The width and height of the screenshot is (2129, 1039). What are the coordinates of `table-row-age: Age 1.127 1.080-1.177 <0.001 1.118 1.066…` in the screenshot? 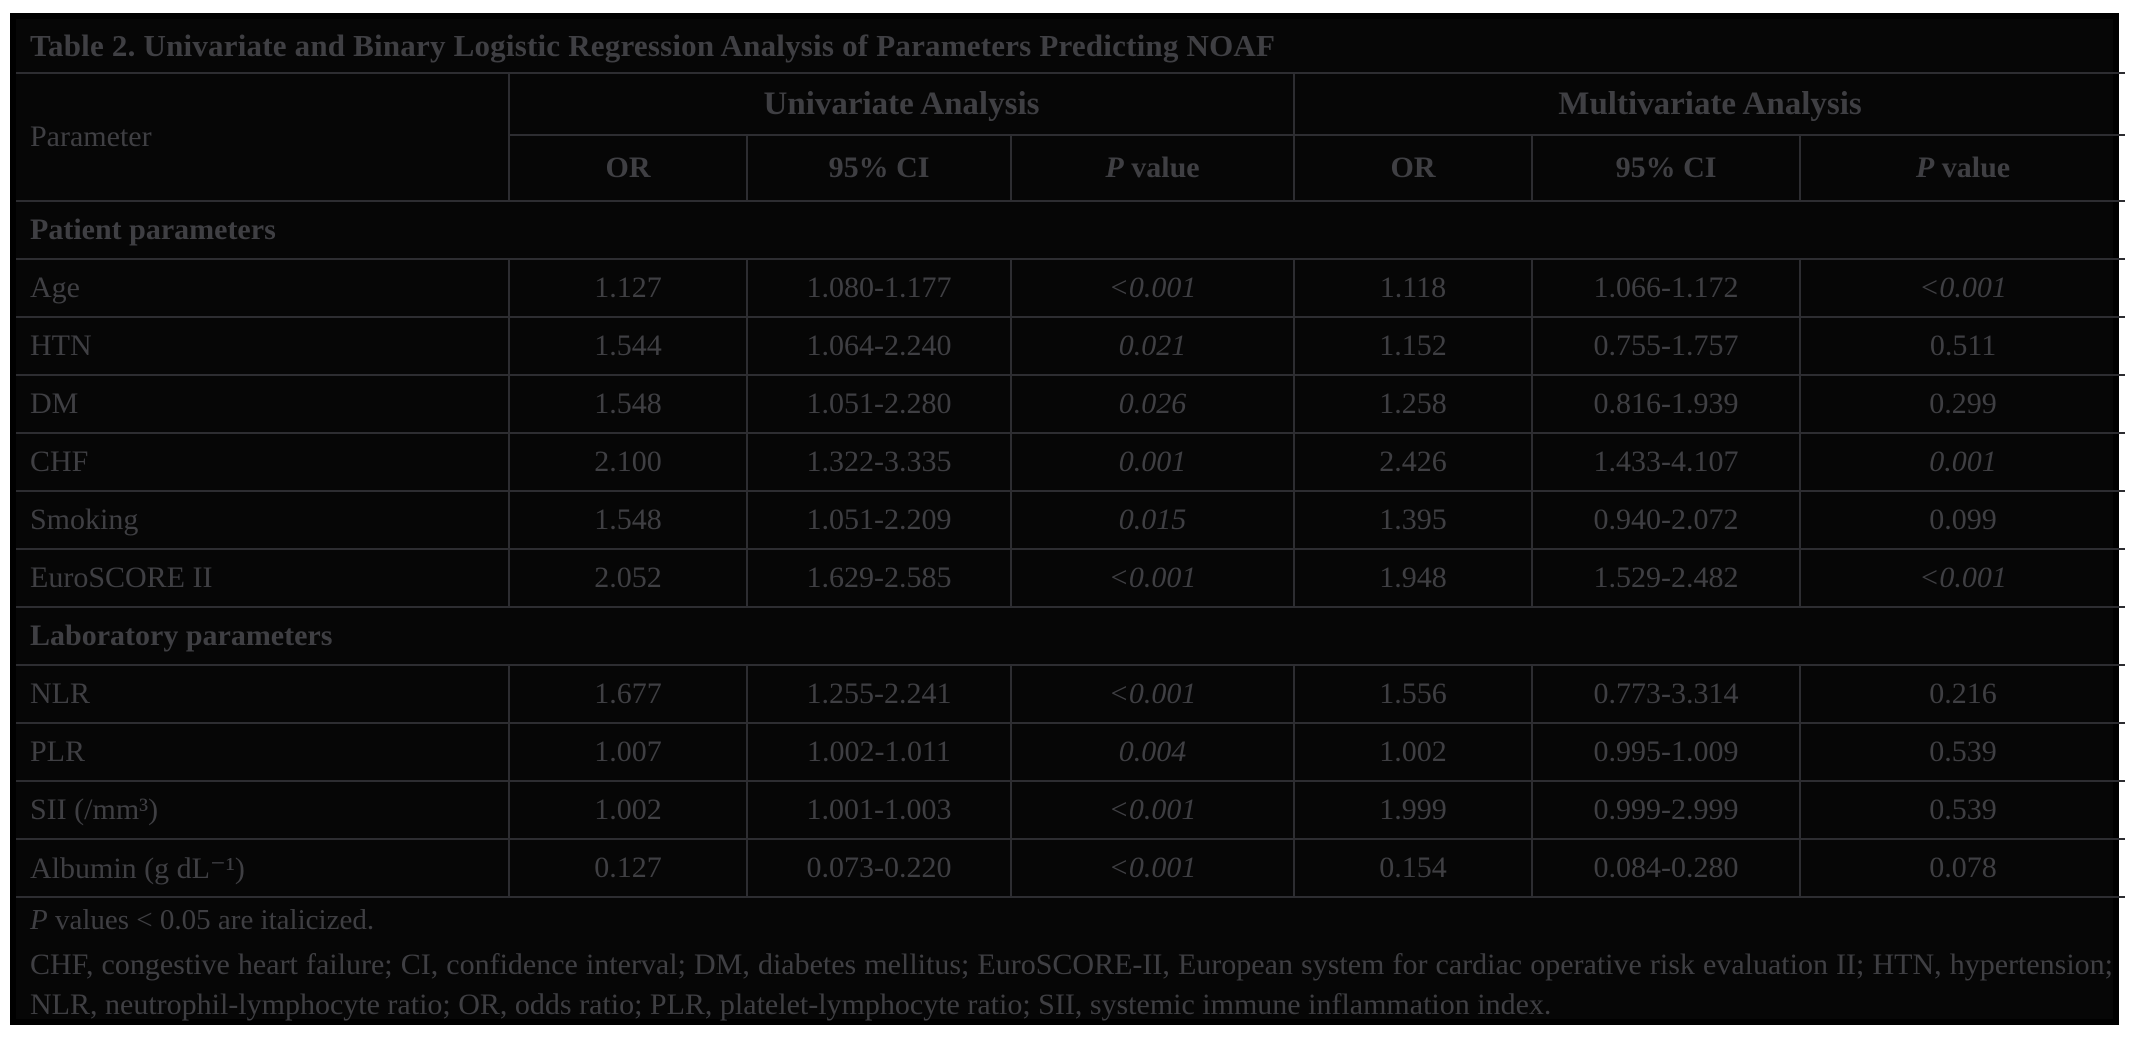 It's located at (1071, 288).